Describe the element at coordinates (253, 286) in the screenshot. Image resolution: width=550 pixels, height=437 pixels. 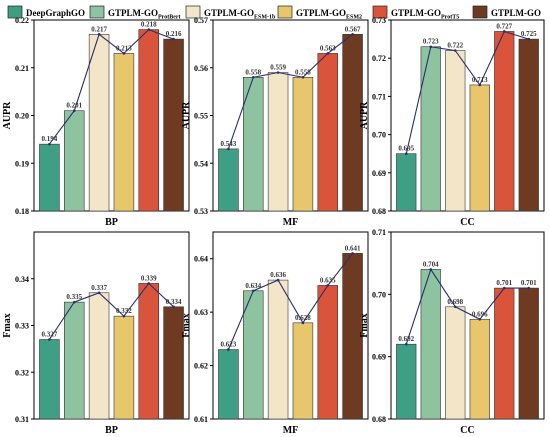
I see `data-label: 0.634` at that location.